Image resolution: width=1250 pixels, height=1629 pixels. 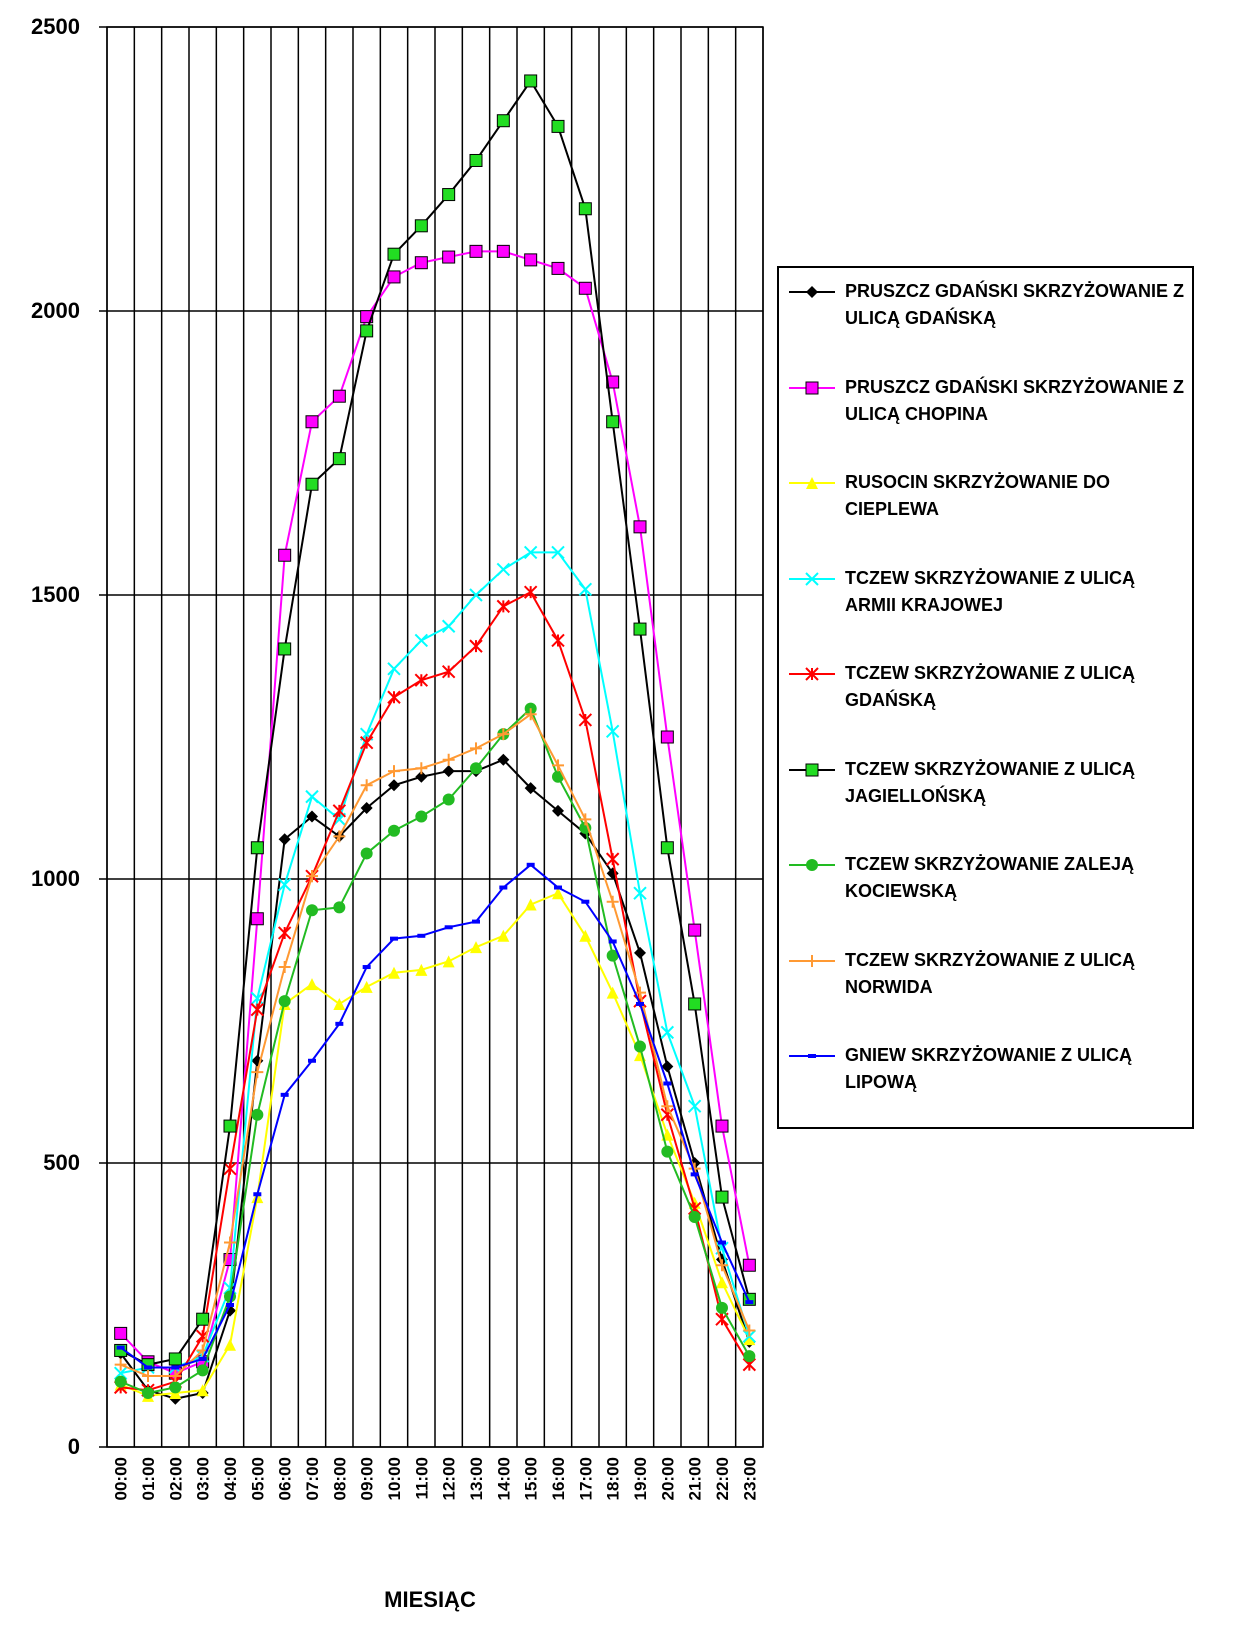 I want to click on x-tick-label: 04:00, so click(x=230, y=1478).